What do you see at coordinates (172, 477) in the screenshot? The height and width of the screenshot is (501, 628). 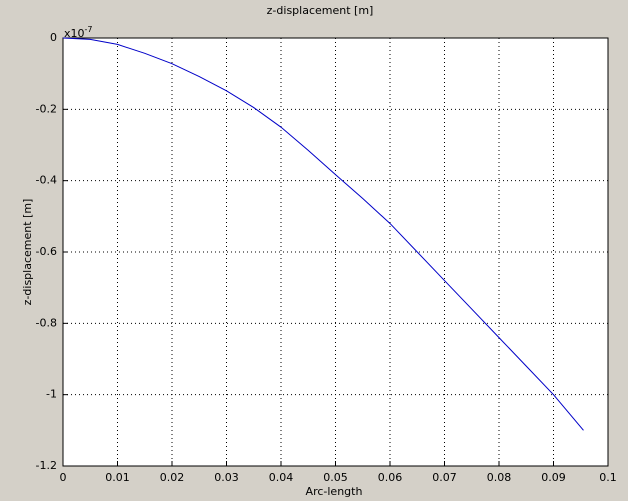 I see `x-tick-label: 0.02` at bounding box center [172, 477].